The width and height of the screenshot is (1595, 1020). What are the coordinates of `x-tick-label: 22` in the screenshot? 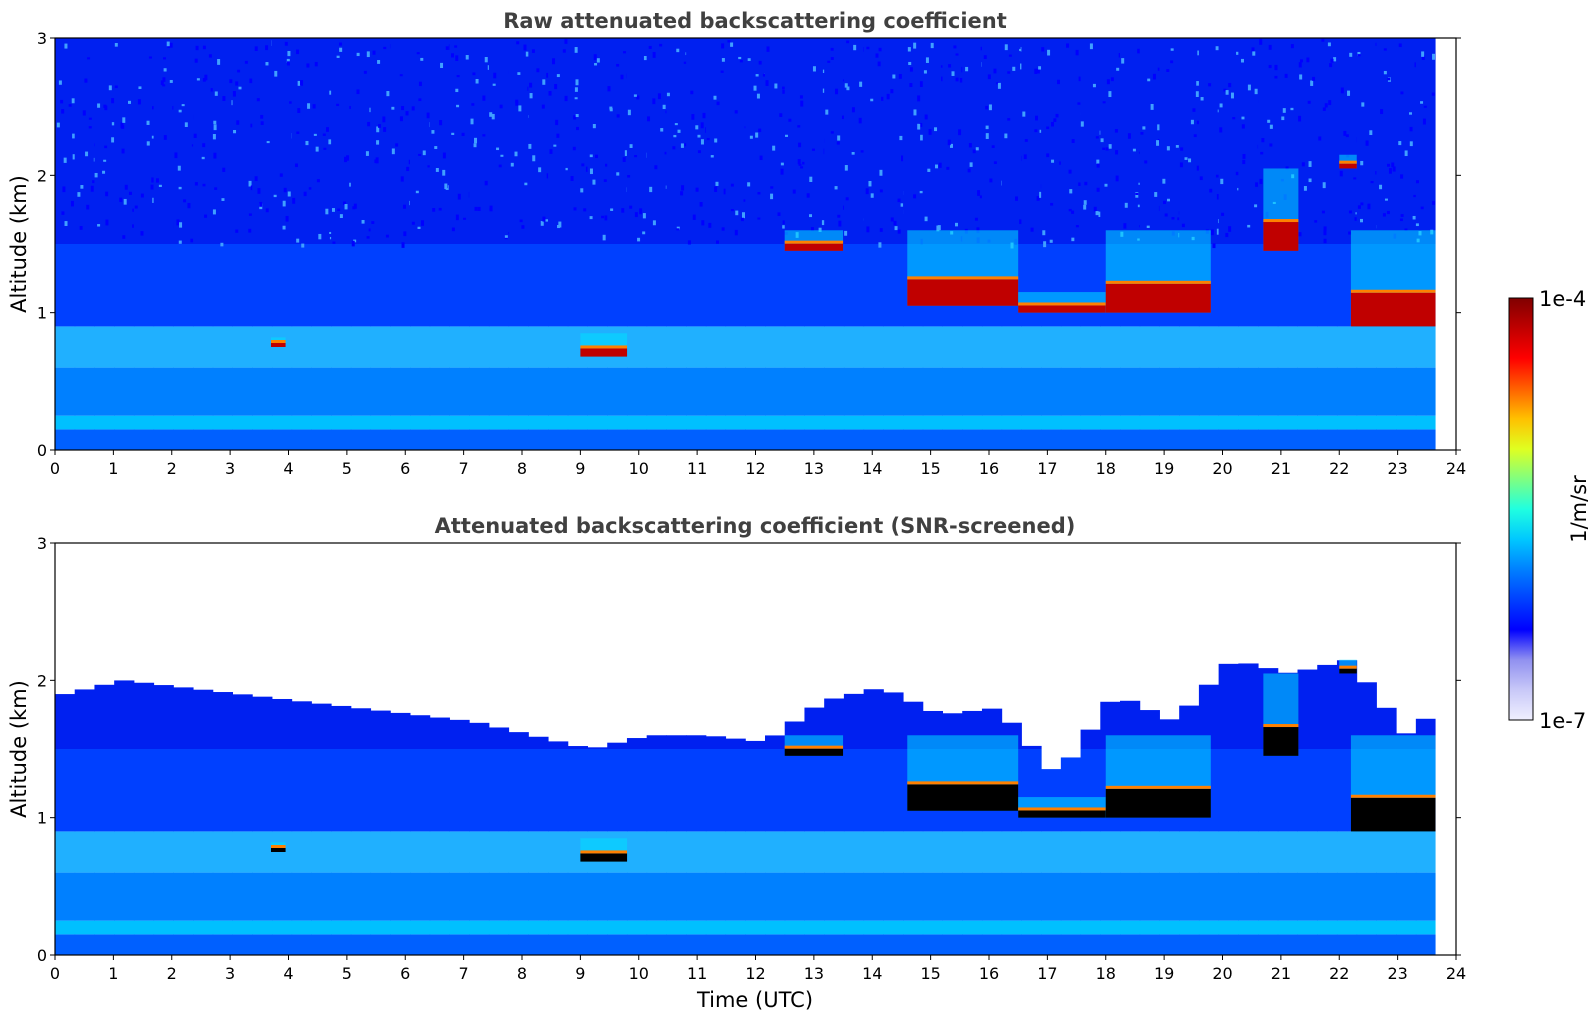 It's located at (1339, 468).